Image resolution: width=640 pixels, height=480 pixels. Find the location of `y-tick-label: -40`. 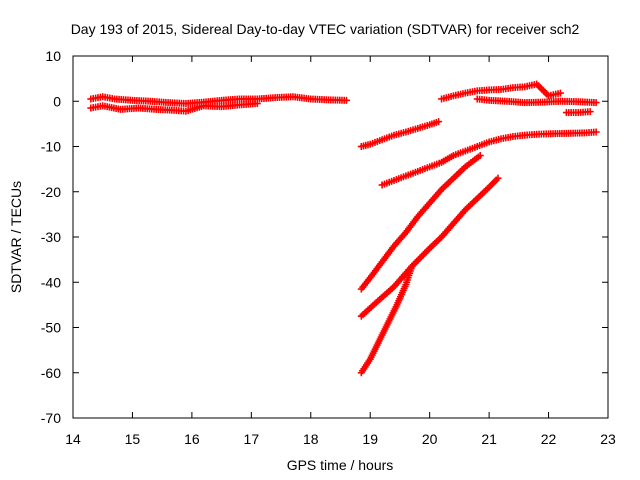

y-tick-label: -40 is located at coordinates (51, 282).